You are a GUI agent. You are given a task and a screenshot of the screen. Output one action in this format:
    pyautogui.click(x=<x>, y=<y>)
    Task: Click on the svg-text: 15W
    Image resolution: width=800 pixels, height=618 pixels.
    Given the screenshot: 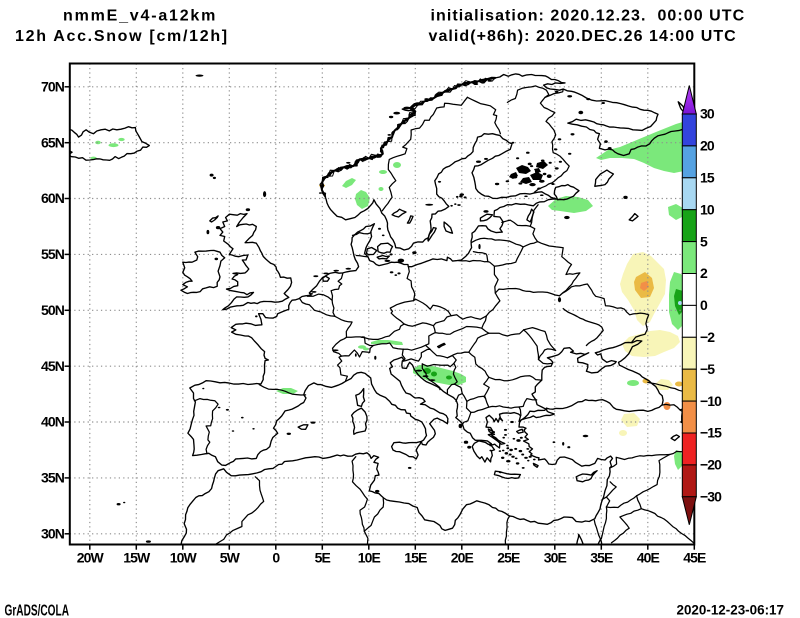 What is the action you would take?
    pyautogui.click(x=137, y=558)
    